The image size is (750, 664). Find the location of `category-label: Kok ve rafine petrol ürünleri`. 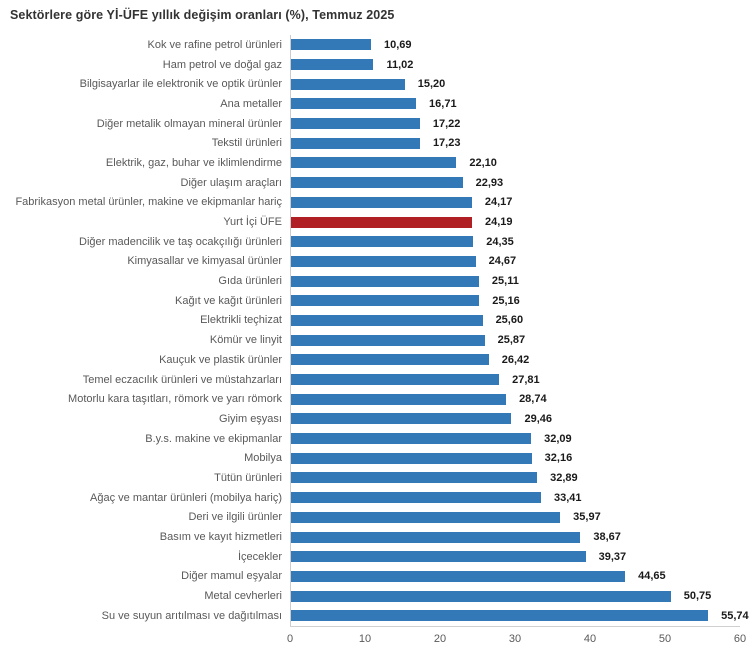

category-label: Kok ve rafine petrol ürünleri is located at coordinates (214, 44).